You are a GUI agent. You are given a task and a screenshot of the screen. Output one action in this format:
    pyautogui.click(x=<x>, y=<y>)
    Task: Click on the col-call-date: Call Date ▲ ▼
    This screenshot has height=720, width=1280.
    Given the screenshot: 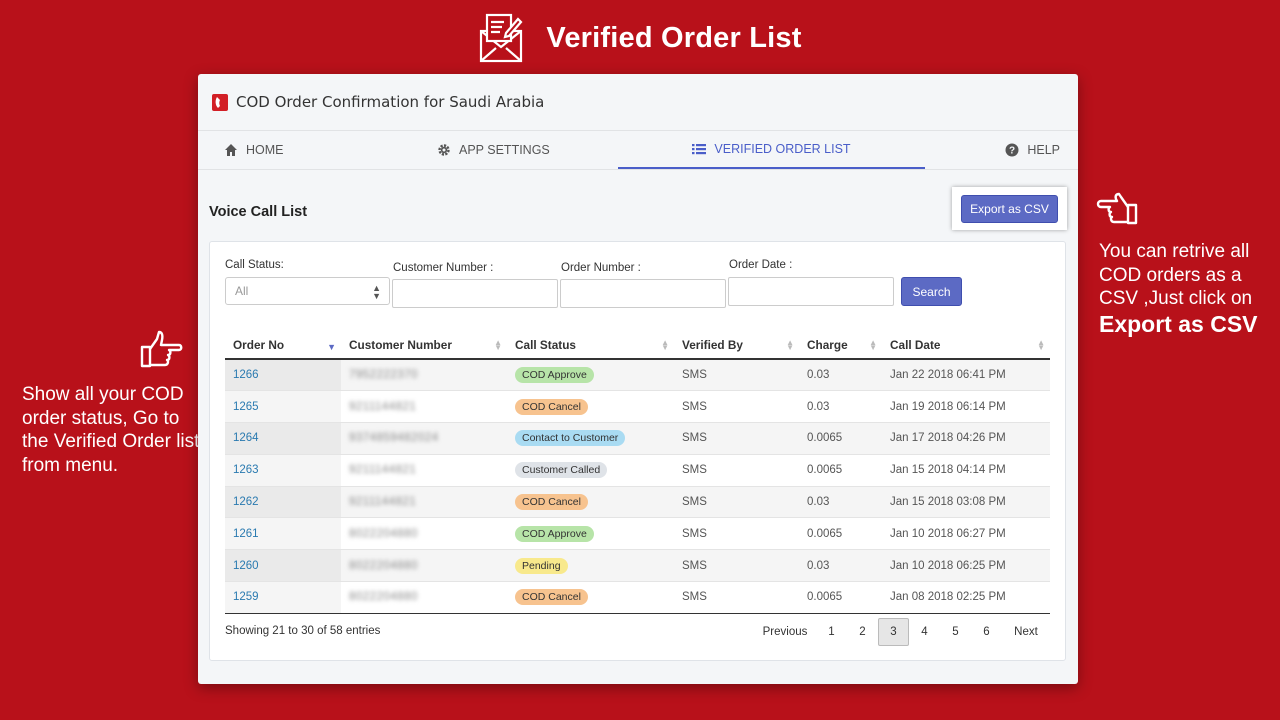 What is the action you would take?
    pyautogui.click(x=966, y=346)
    